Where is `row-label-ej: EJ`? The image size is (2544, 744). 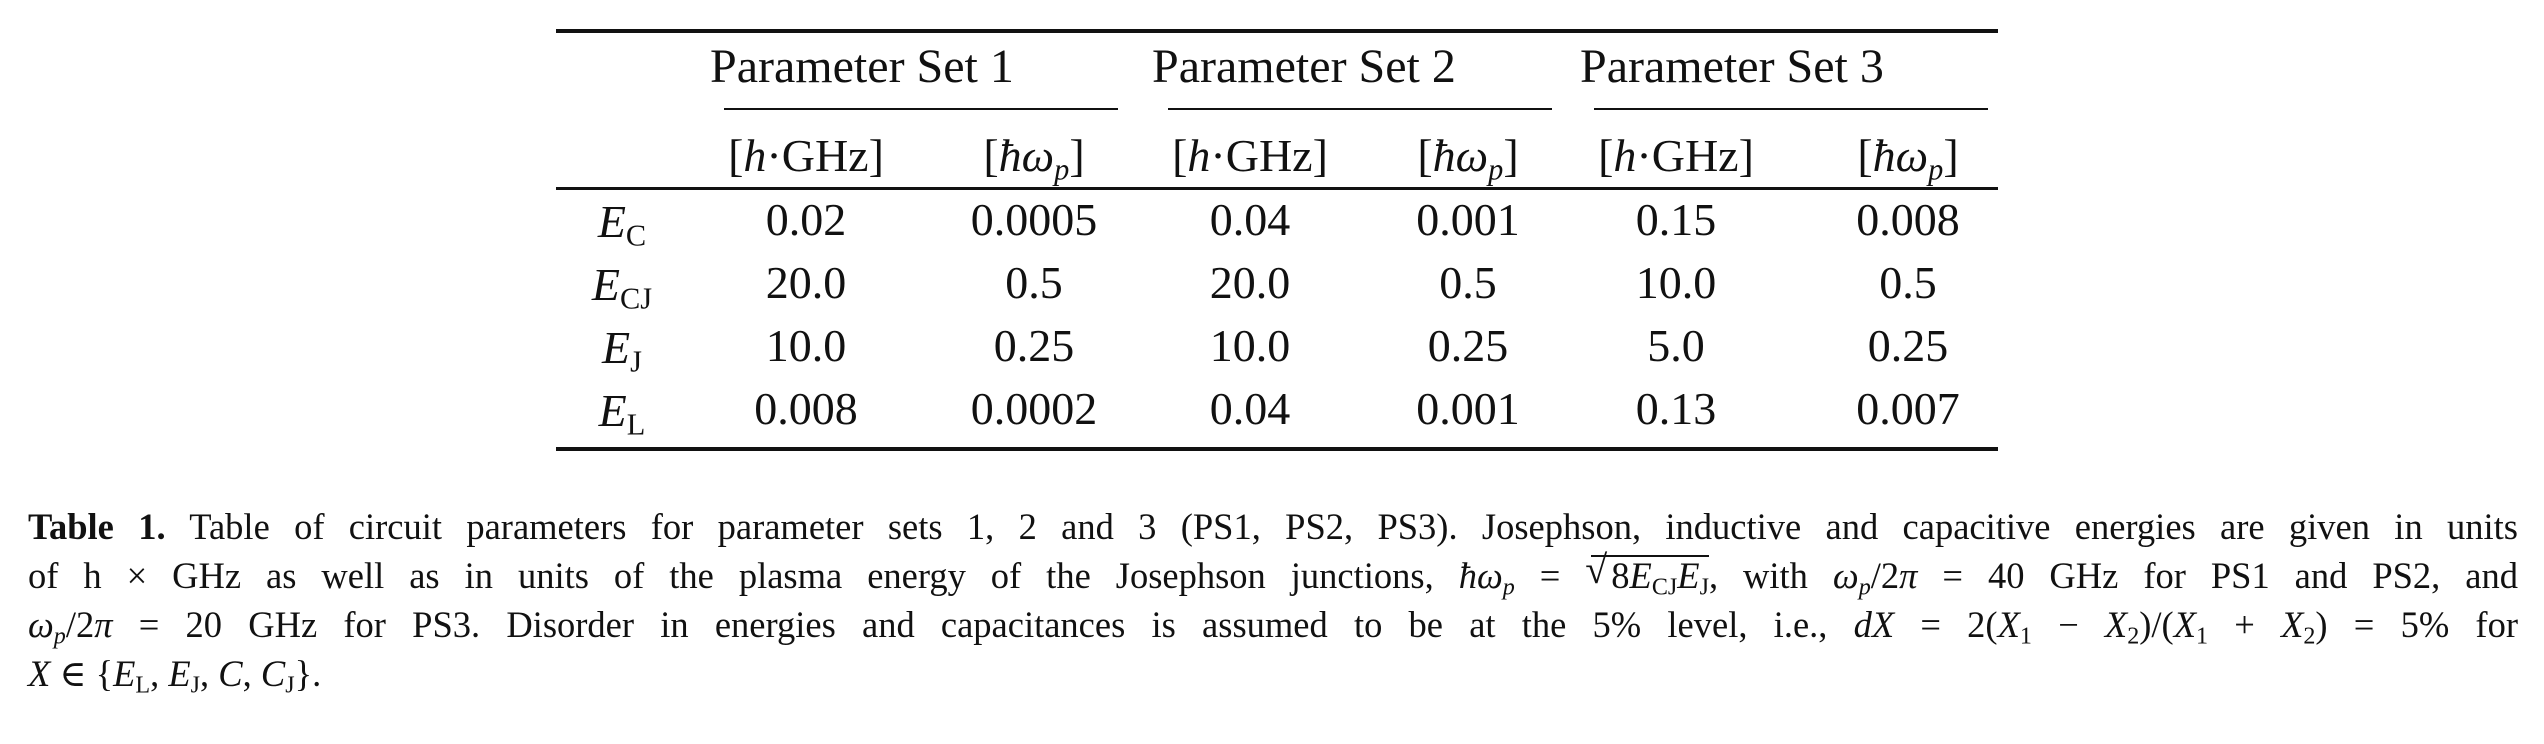 row-label-ej: EJ is located at coordinates (622, 350).